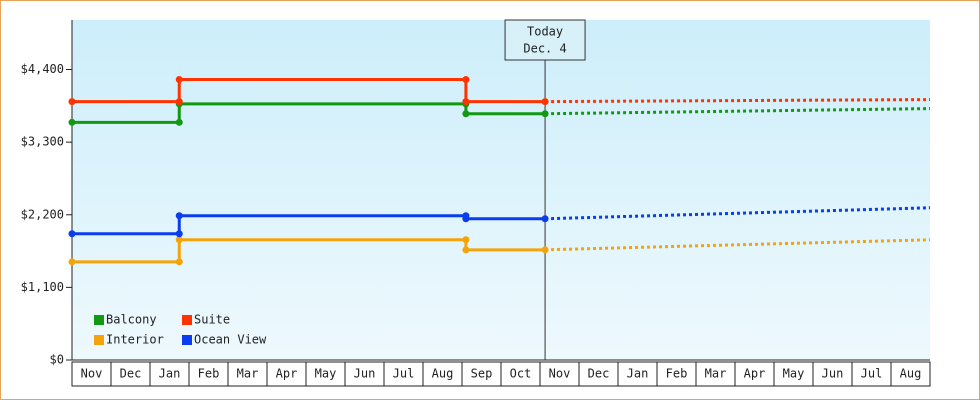 This screenshot has height=400, width=980. Describe the element at coordinates (57, 360) in the screenshot. I see `y-tick-label: $0` at that location.